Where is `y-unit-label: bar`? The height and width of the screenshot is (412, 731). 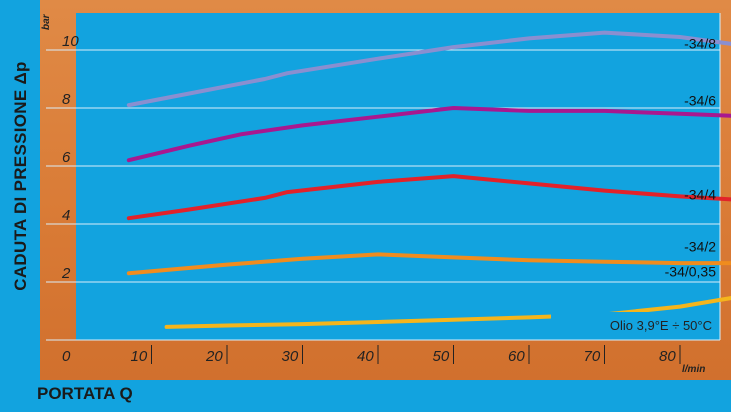 y-unit-label: bar is located at coordinates (46, 21).